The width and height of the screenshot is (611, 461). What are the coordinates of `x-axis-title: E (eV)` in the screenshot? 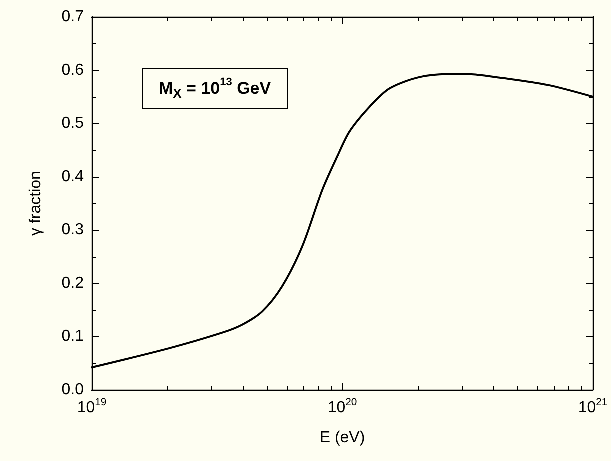 It's located at (343, 438).